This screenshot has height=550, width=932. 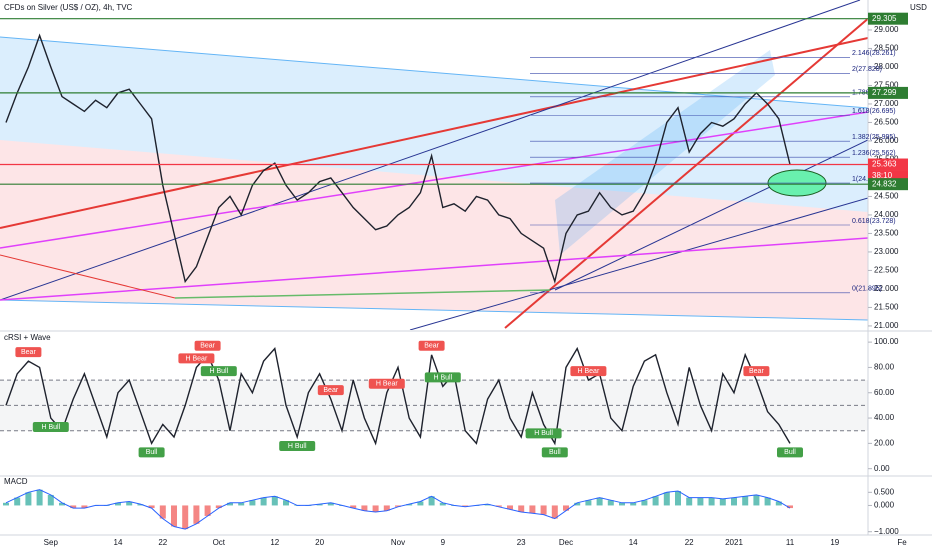 What do you see at coordinates (867, 179) in the screenshot?
I see `fib-label: 1(24.861)` at bounding box center [867, 179].